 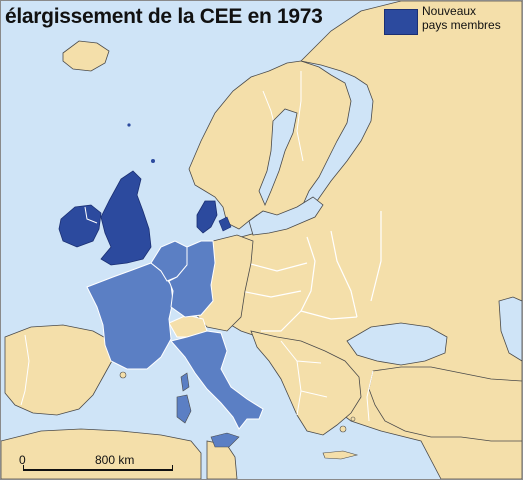 What do you see at coordinates (130, 316) in the screenshot?
I see `france` at bounding box center [130, 316].